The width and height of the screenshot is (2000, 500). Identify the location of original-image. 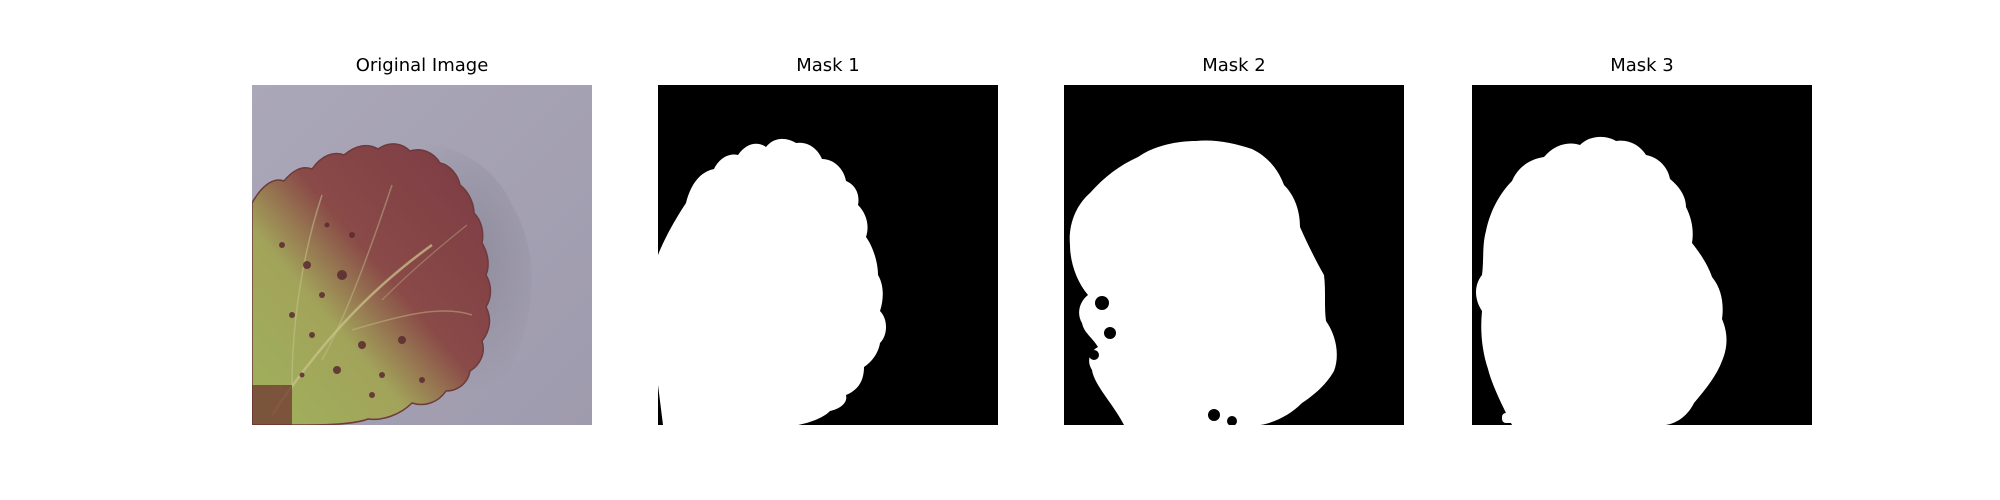
(422, 255).